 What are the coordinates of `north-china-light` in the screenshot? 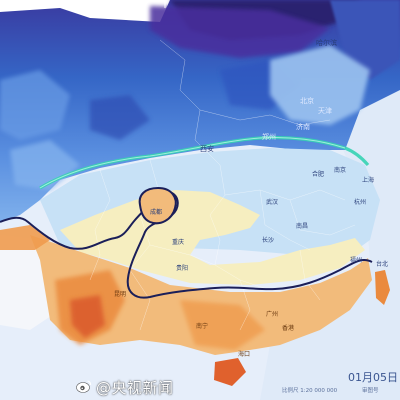 It's located at (320, 85).